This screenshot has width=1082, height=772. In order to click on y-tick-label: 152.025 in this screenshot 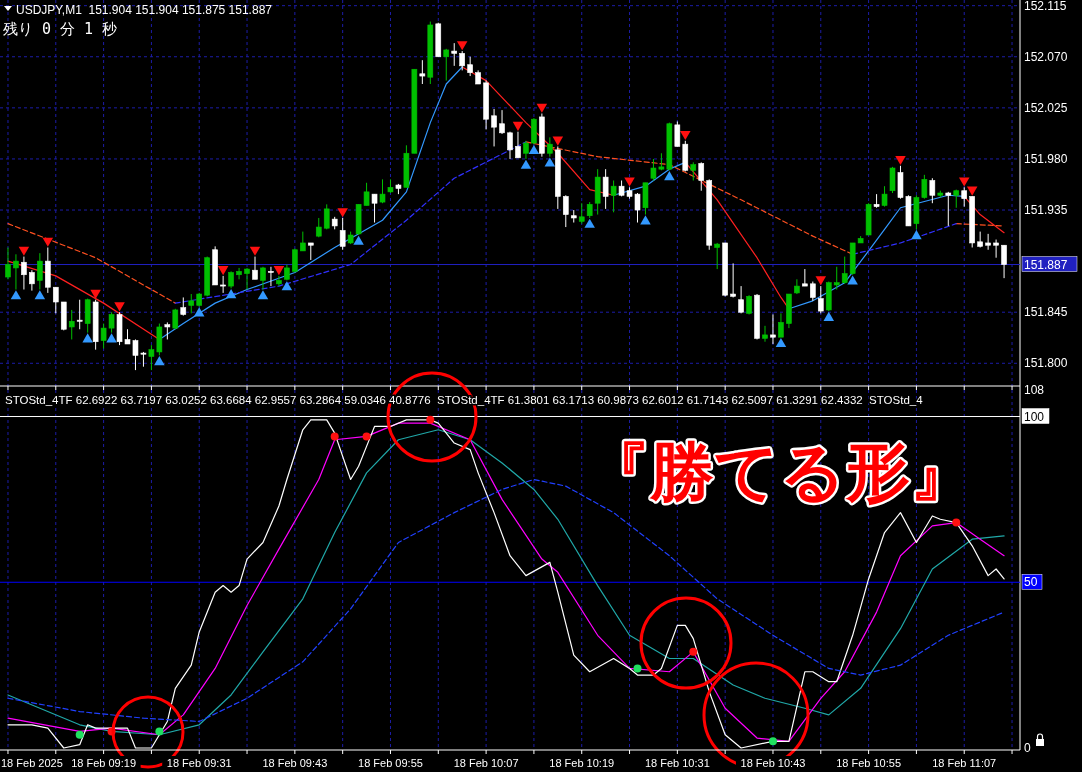, I will do `click(1046, 107)`.